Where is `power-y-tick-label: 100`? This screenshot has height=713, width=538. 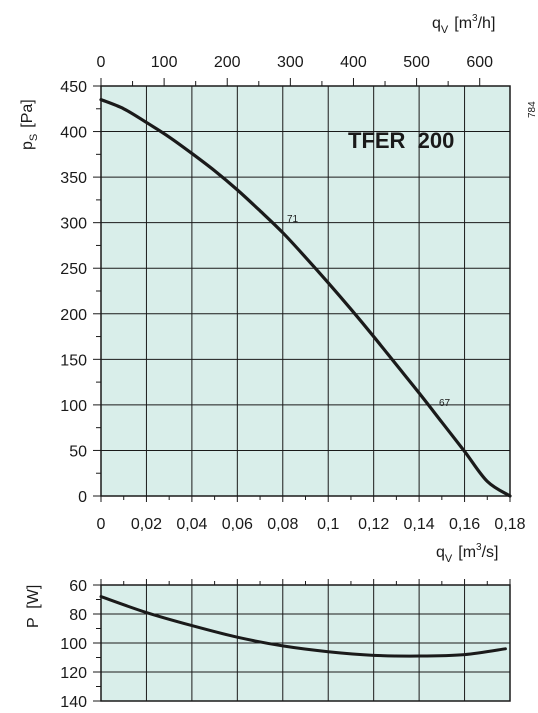
power-y-tick-label: 100 is located at coordinates (73, 644).